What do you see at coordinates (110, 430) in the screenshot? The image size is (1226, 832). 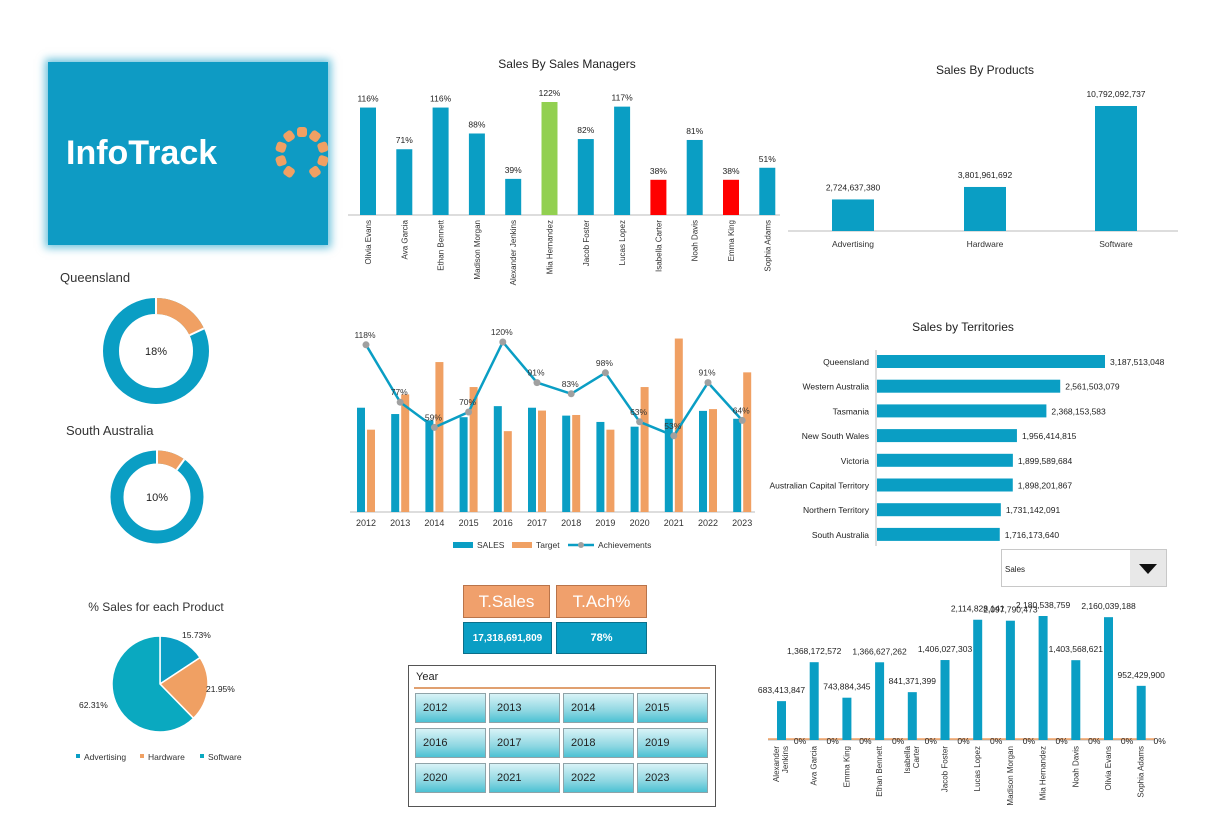 I see `chart-title: South Australia` at bounding box center [110, 430].